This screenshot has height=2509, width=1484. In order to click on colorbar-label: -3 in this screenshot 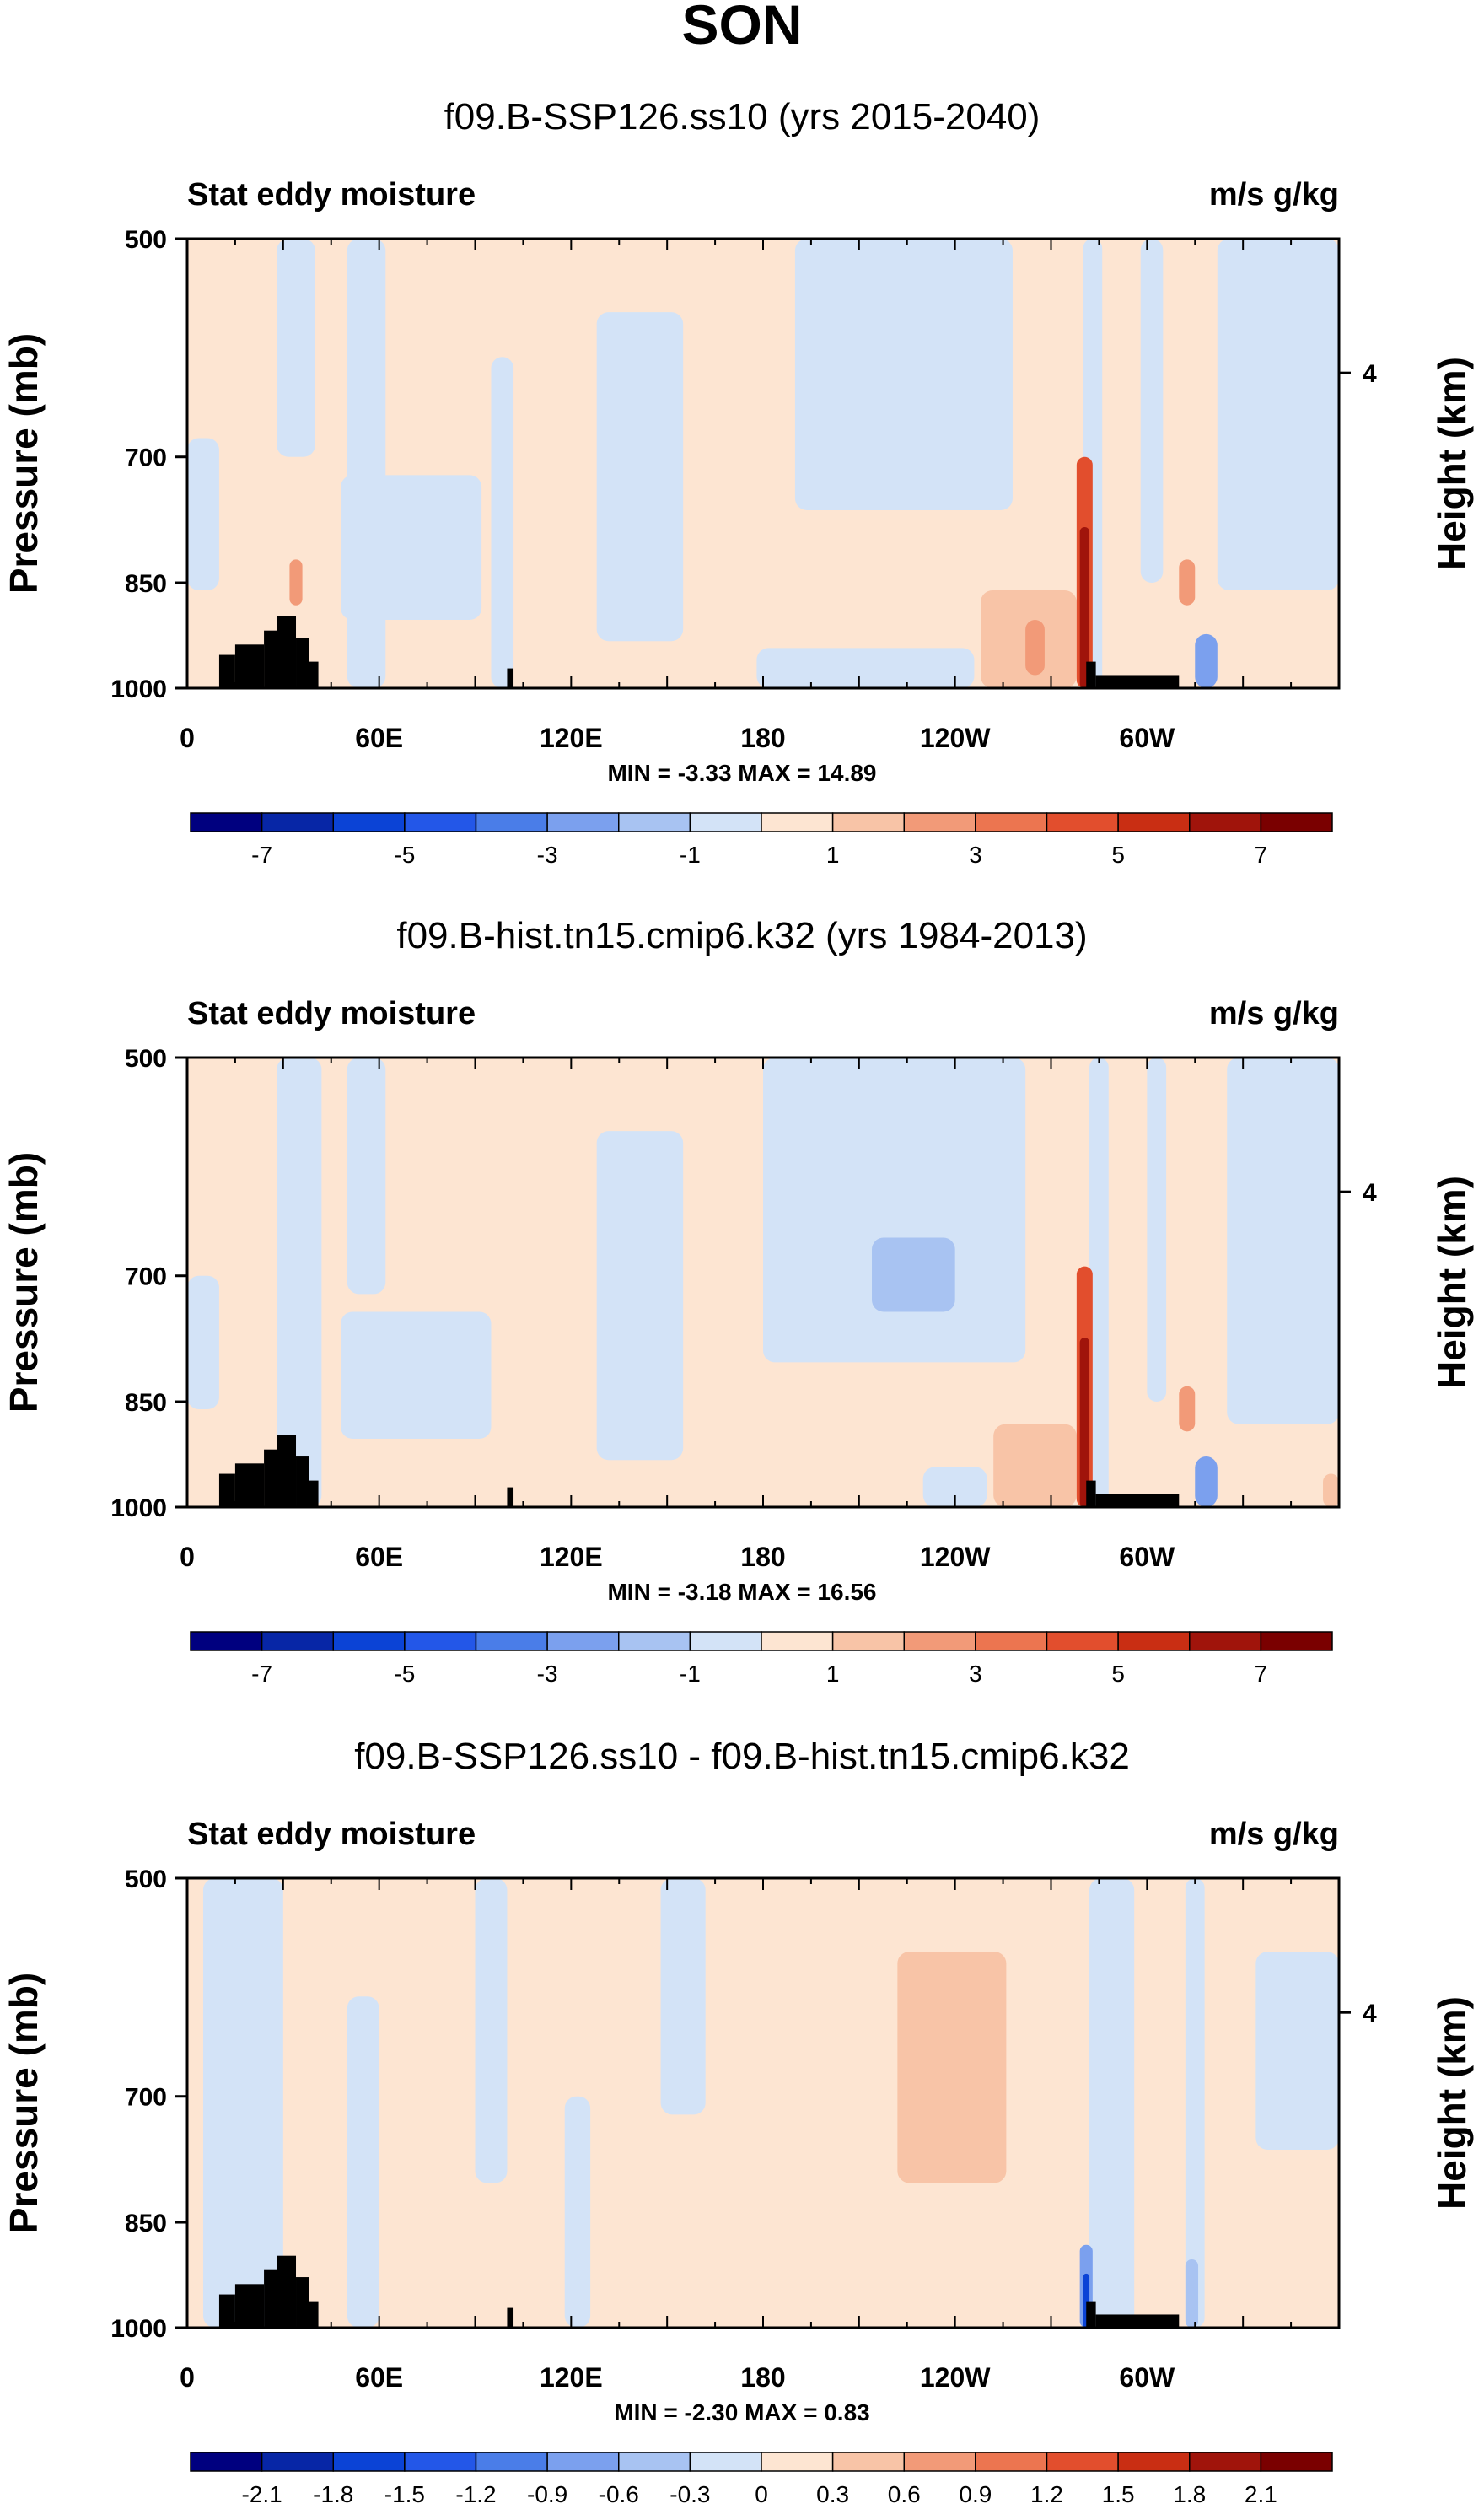, I will do `click(547, 855)`.